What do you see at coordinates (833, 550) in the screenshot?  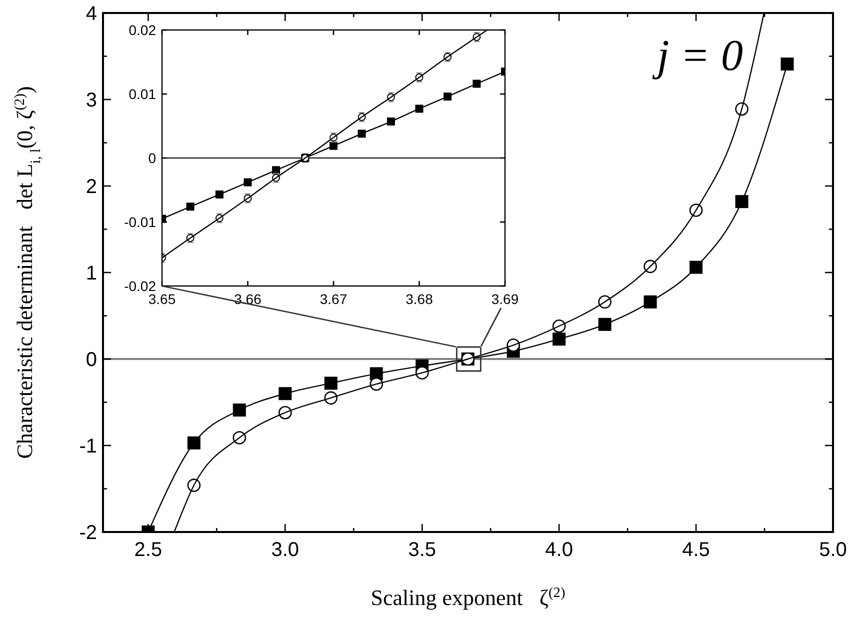 I see `x-tick-label: 5.0` at bounding box center [833, 550].